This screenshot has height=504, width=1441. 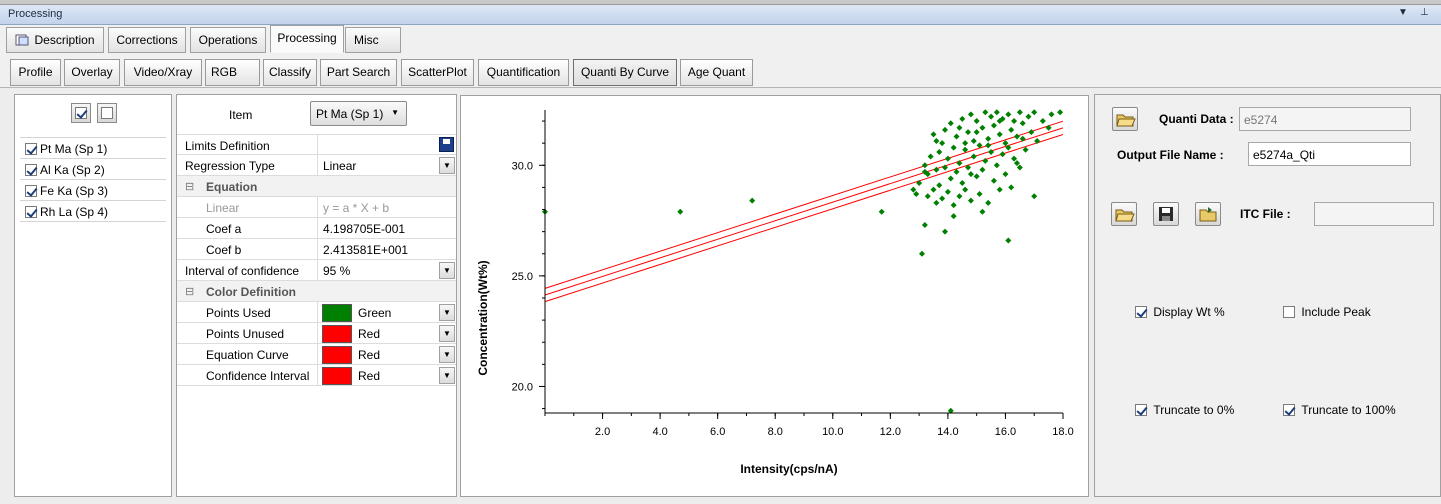 I want to click on display-wt-option: Display Wt %, so click(x=1180, y=312).